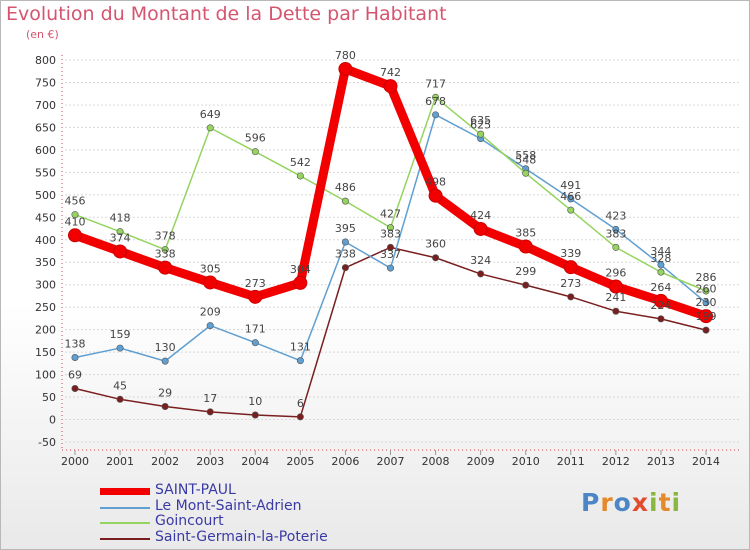 The image size is (750, 550). What do you see at coordinates (45, 330) in the screenshot?
I see `y-tick-label: 200` at bounding box center [45, 330].